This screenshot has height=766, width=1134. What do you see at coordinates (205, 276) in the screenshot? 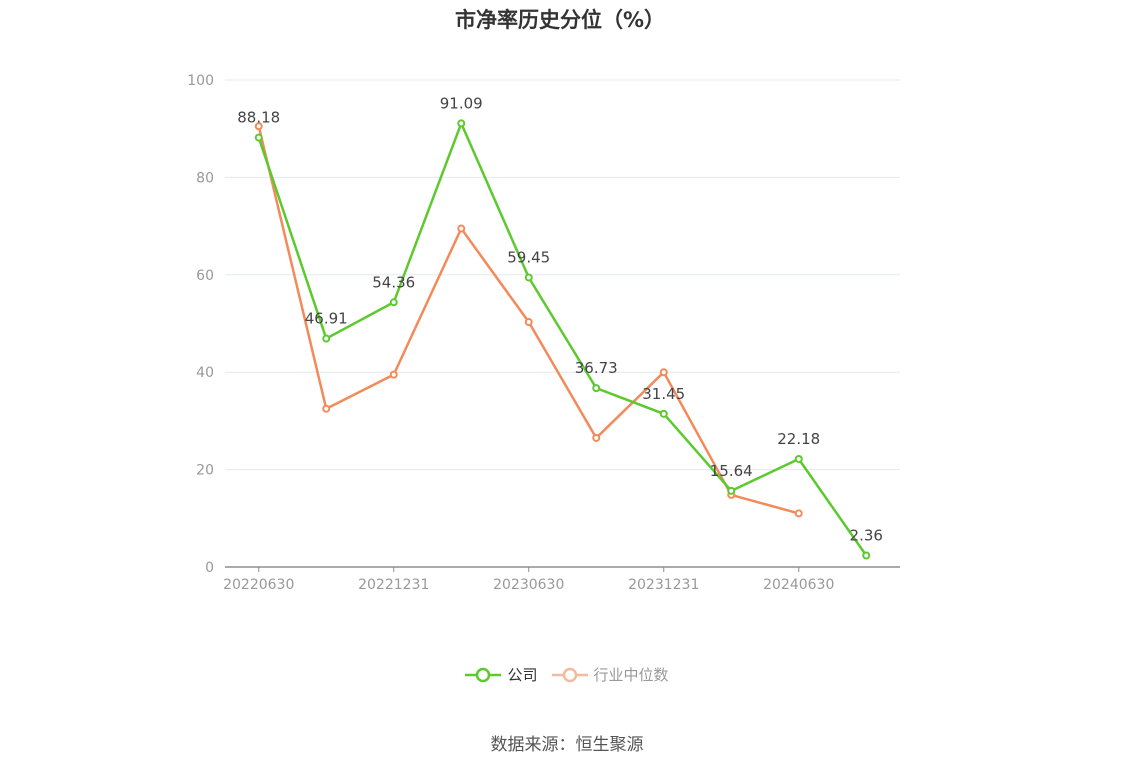
I see `y-tick-label: 60` at bounding box center [205, 276].